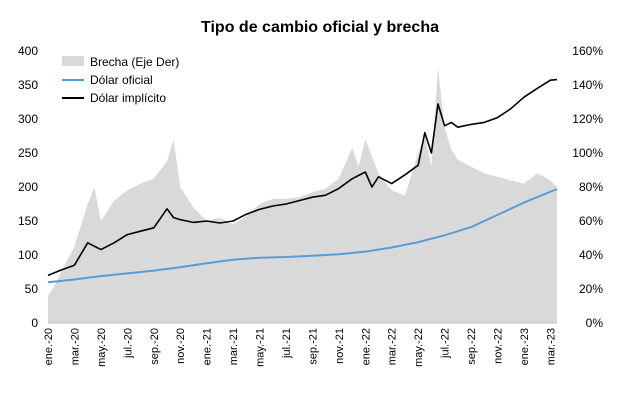  What do you see at coordinates (320, 27) in the screenshot?
I see `chart-title: Tipo de cambio oficial y brecha` at bounding box center [320, 27].